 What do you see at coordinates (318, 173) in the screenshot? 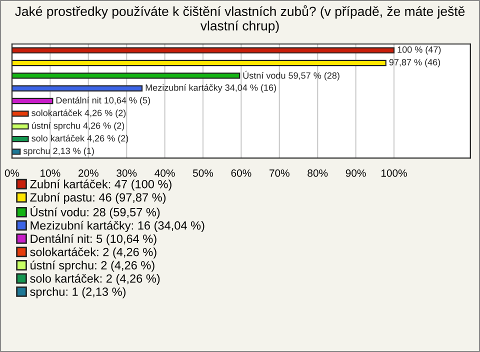
I see `x-tick-label: 80%` at bounding box center [318, 173].